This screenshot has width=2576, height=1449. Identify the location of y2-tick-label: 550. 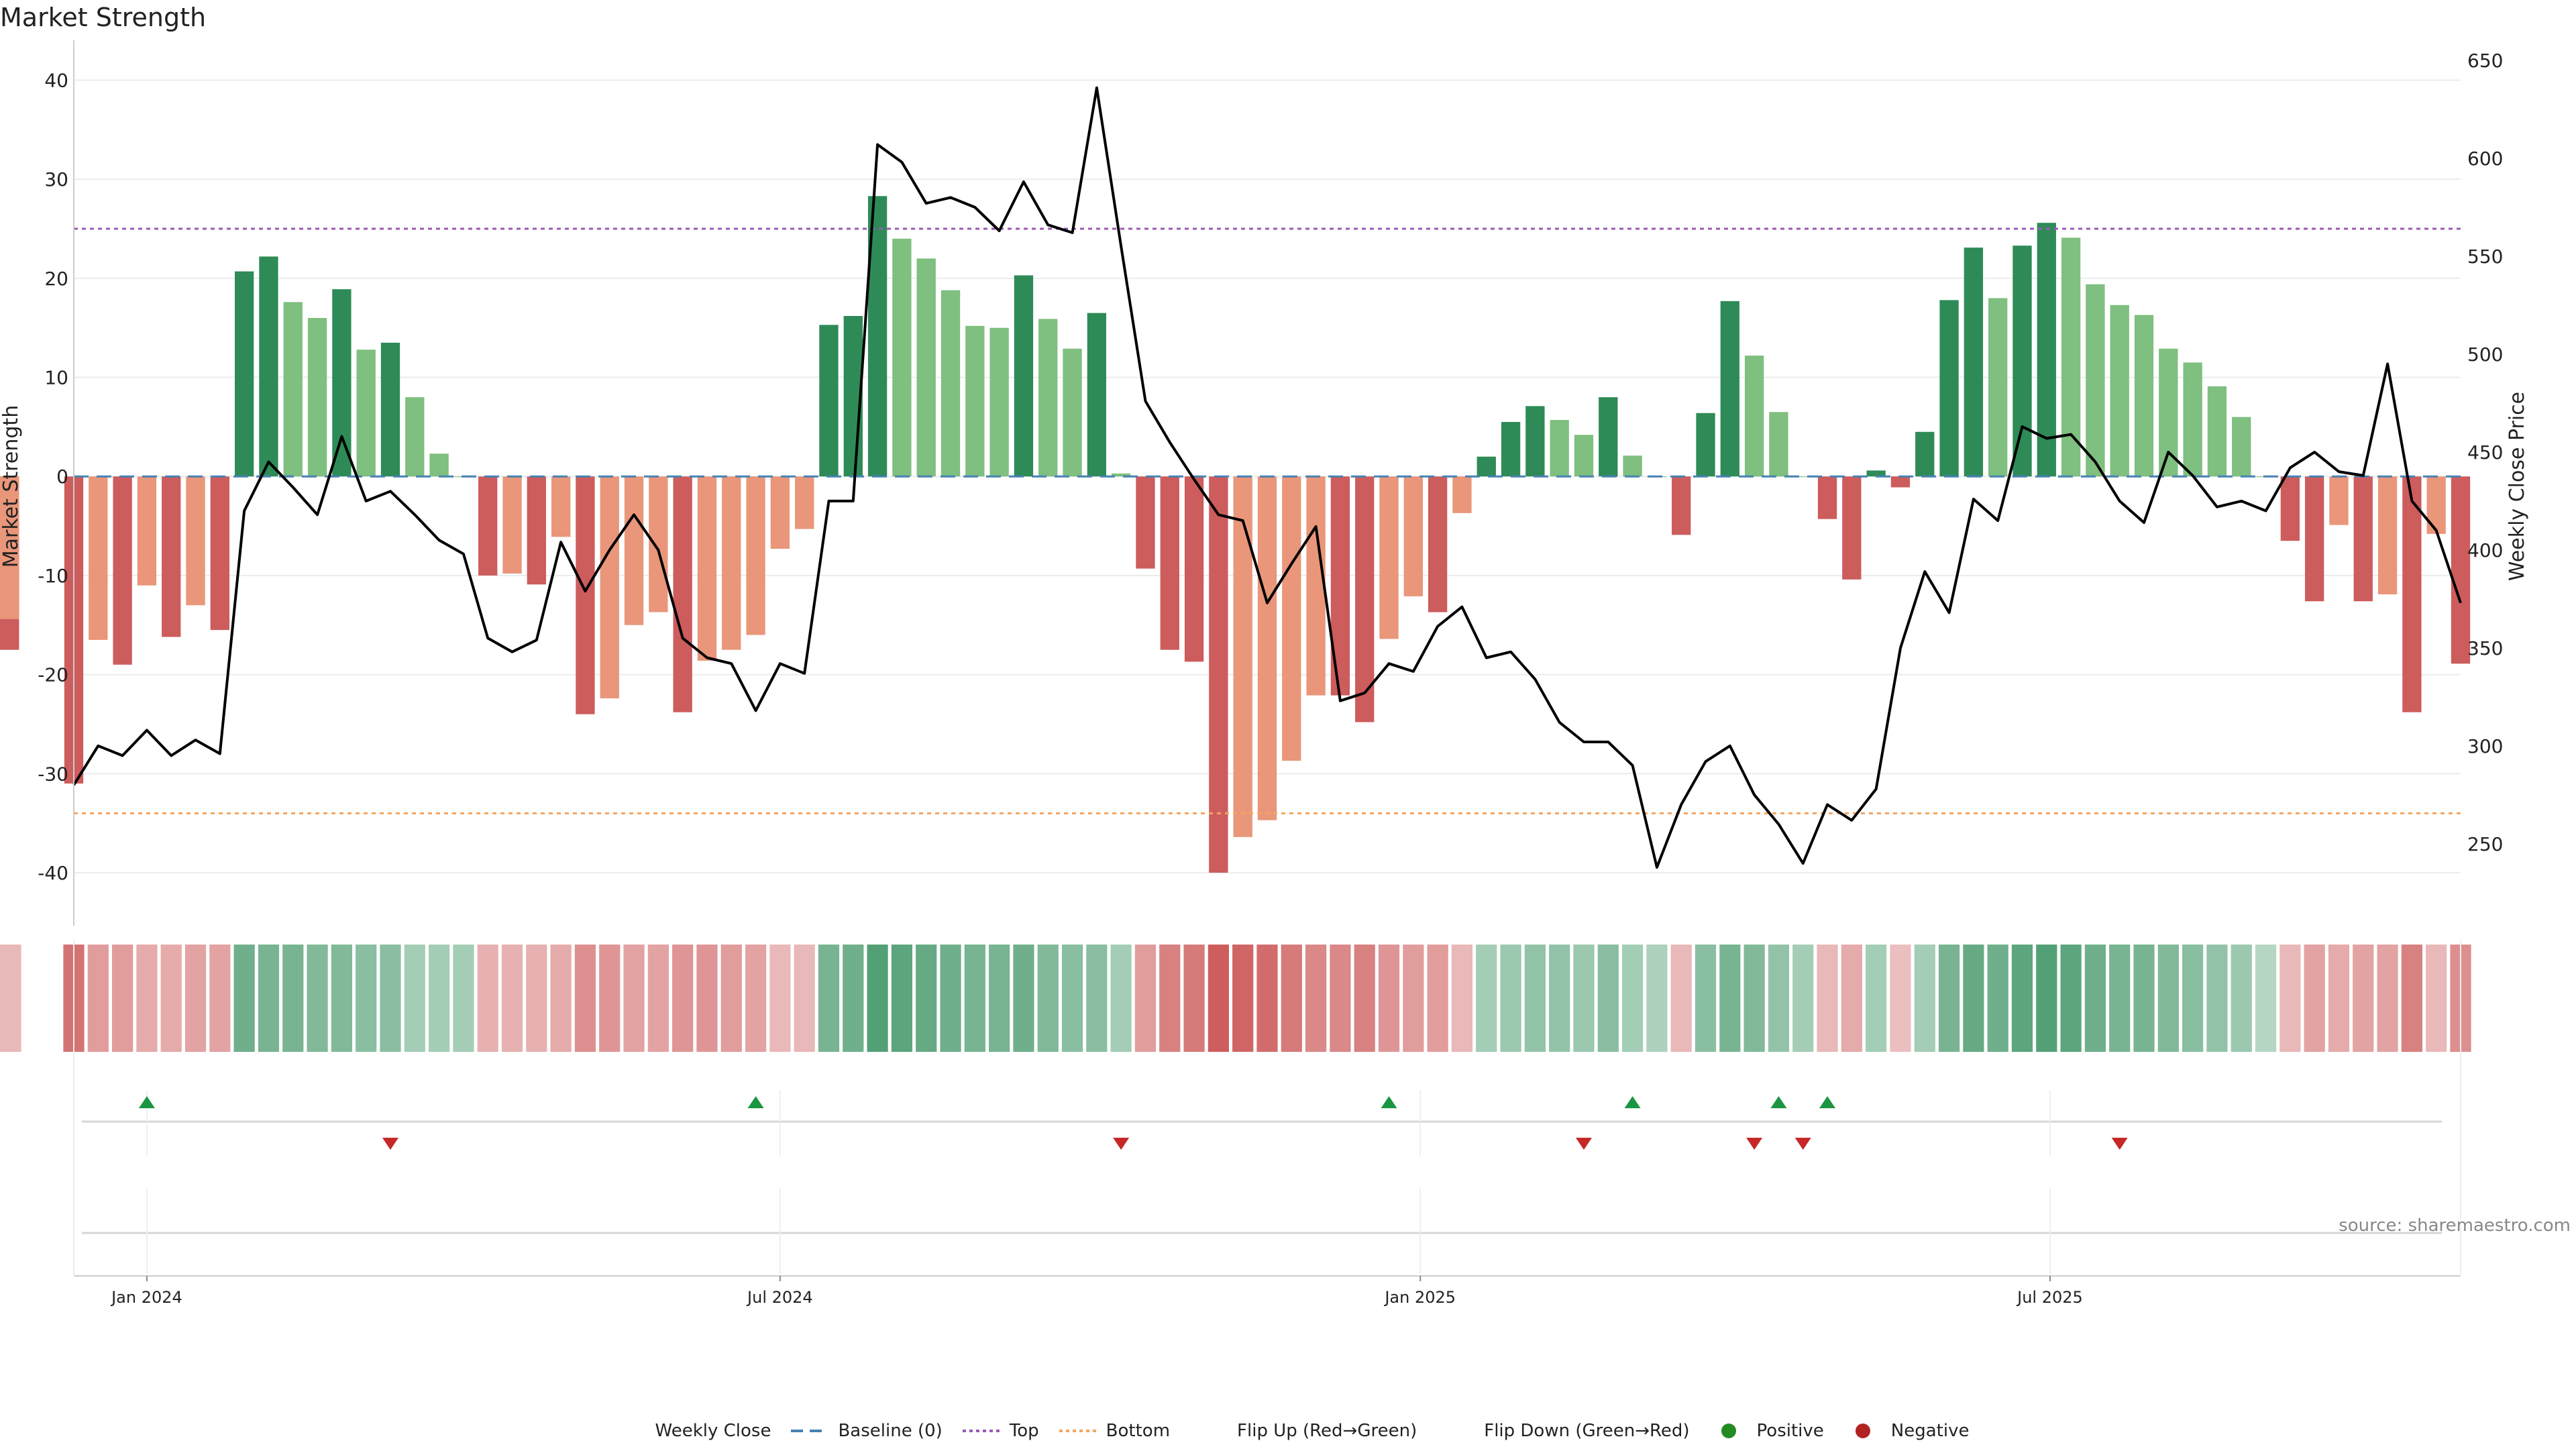
(2485, 257).